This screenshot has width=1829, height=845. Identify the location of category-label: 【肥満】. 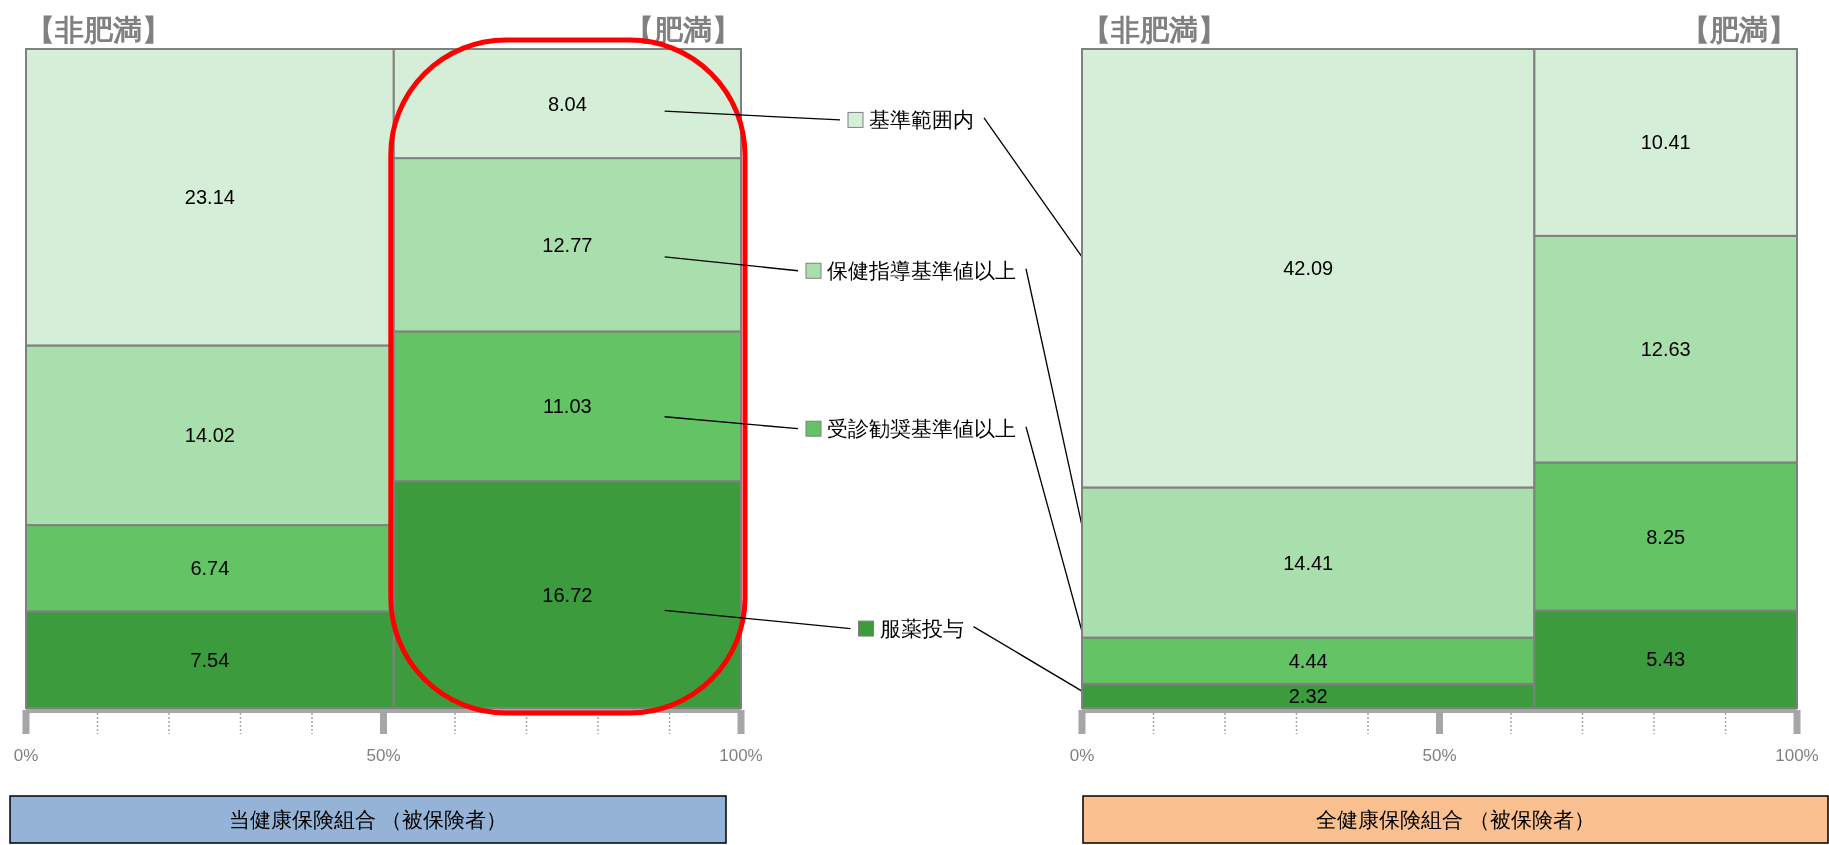
(1739, 30).